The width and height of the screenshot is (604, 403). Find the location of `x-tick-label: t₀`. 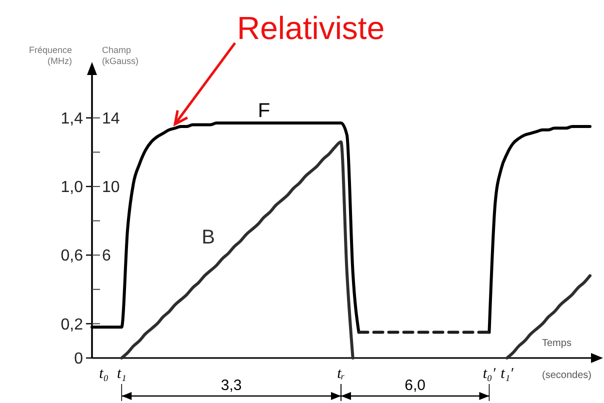

x-tick-label: t₀ is located at coordinates (104, 374).